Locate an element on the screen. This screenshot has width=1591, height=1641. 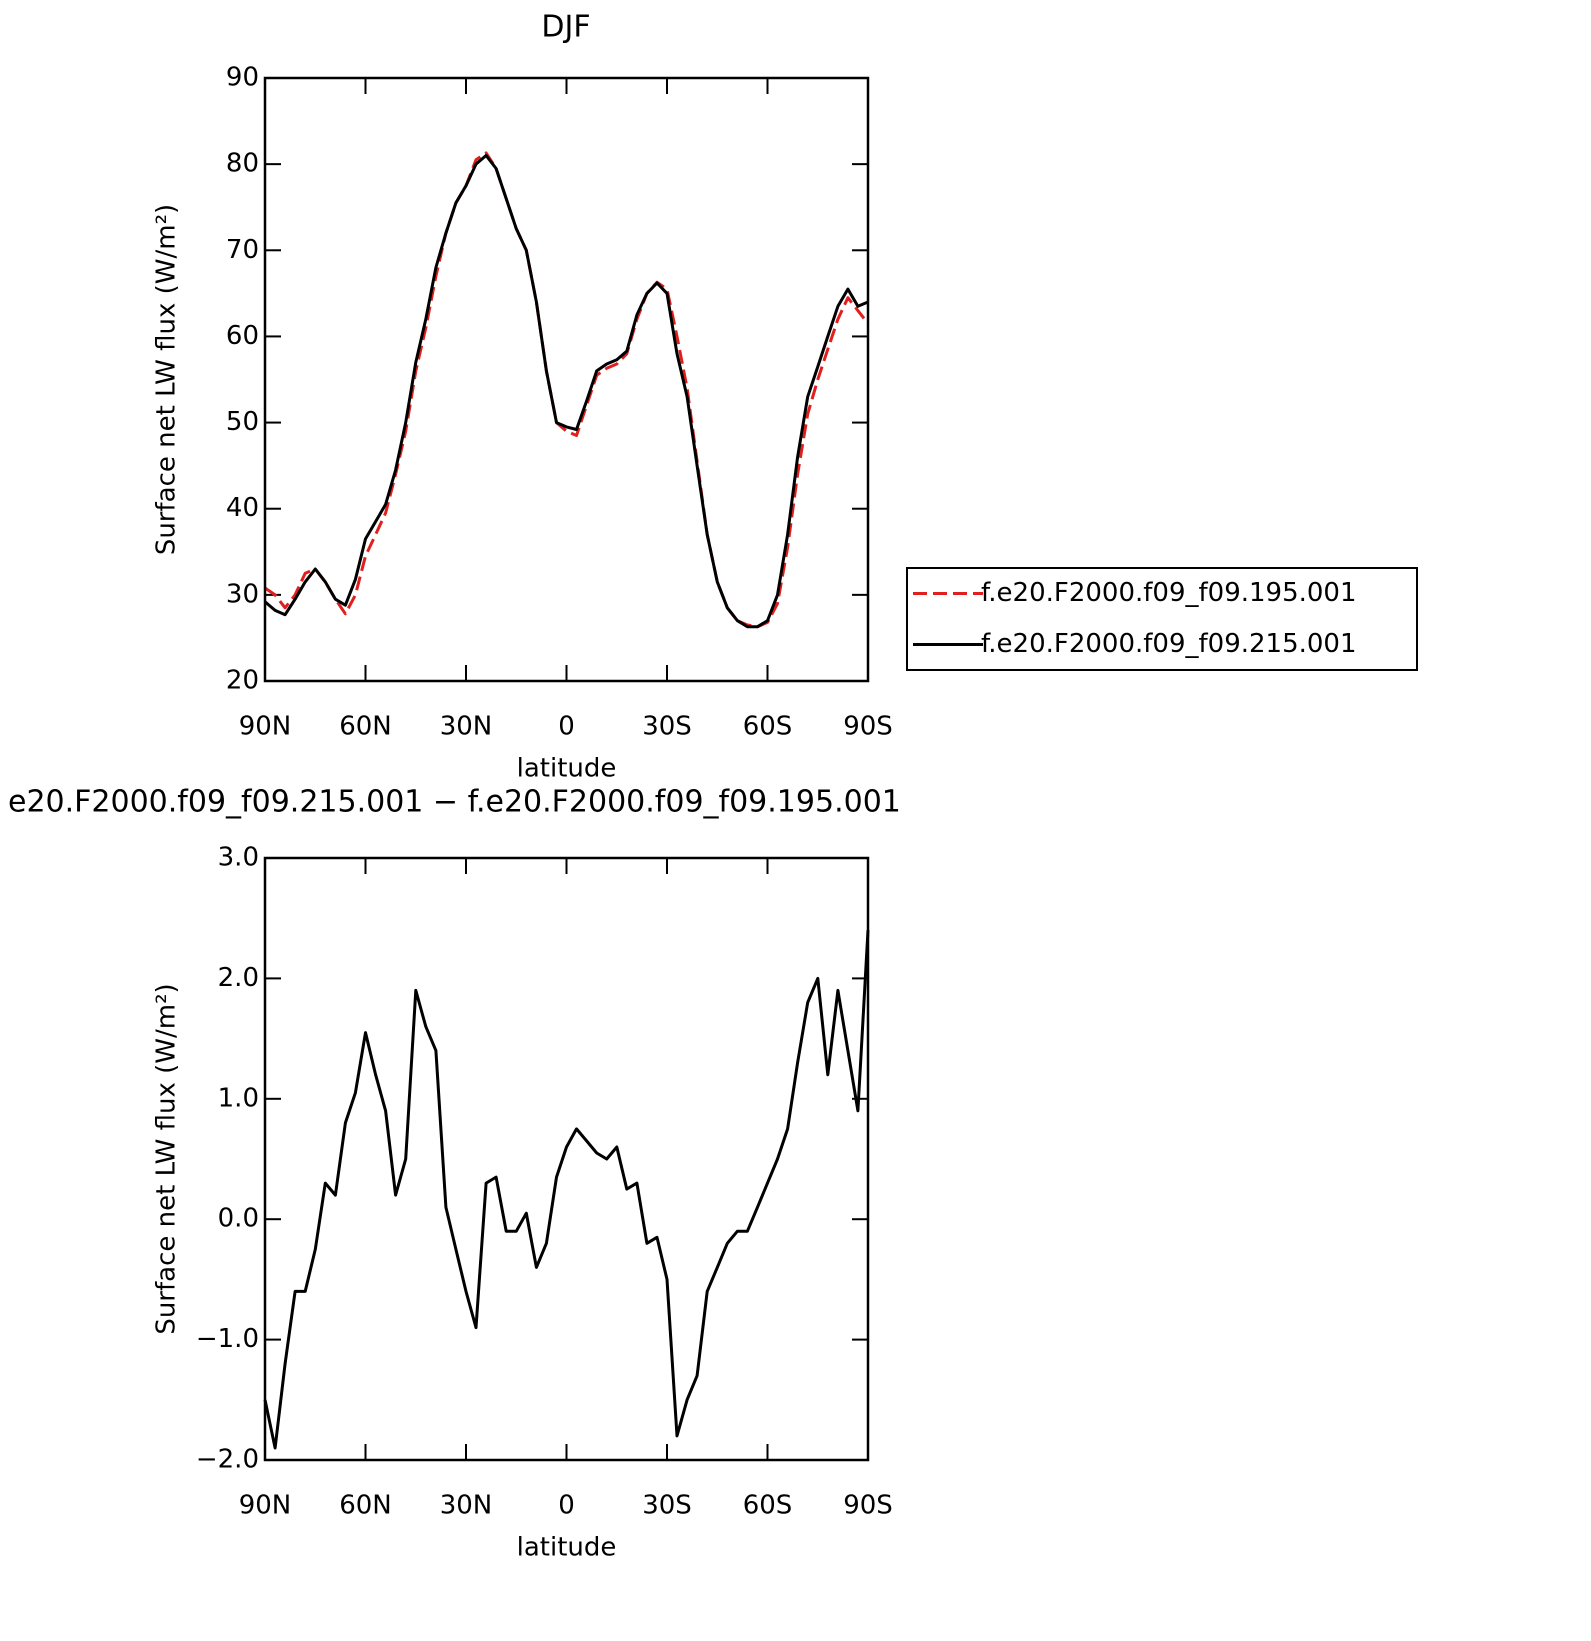
y-tick-label: −2.0 is located at coordinates (227, 1460).